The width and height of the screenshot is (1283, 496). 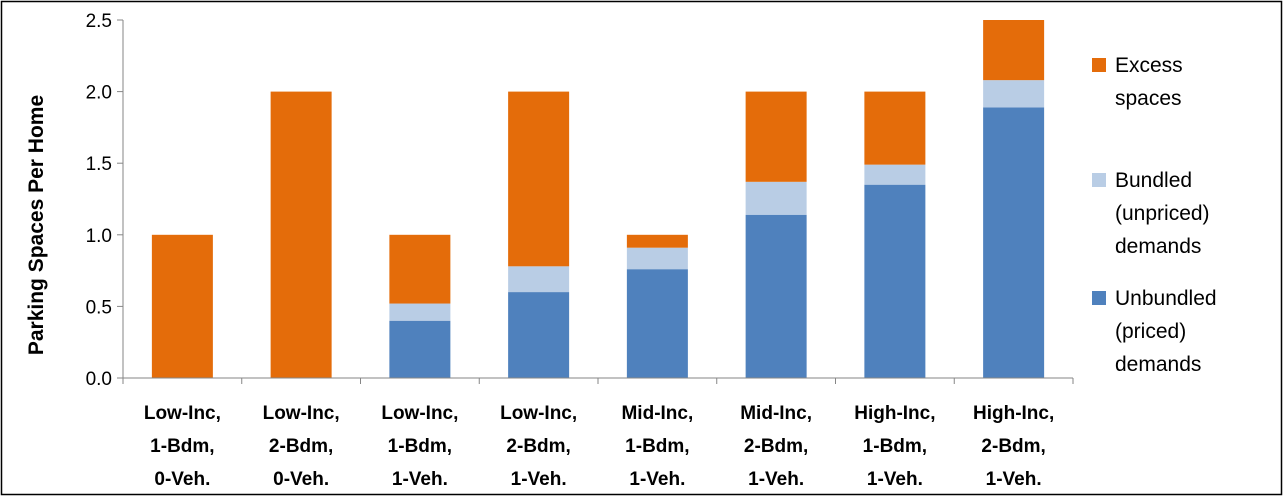 What do you see at coordinates (105, 200) in the screenshot?
I see `y-axis: 0.0 0.5 1.0 1.5 2.0 2.5` at bounding box center [105, 200].